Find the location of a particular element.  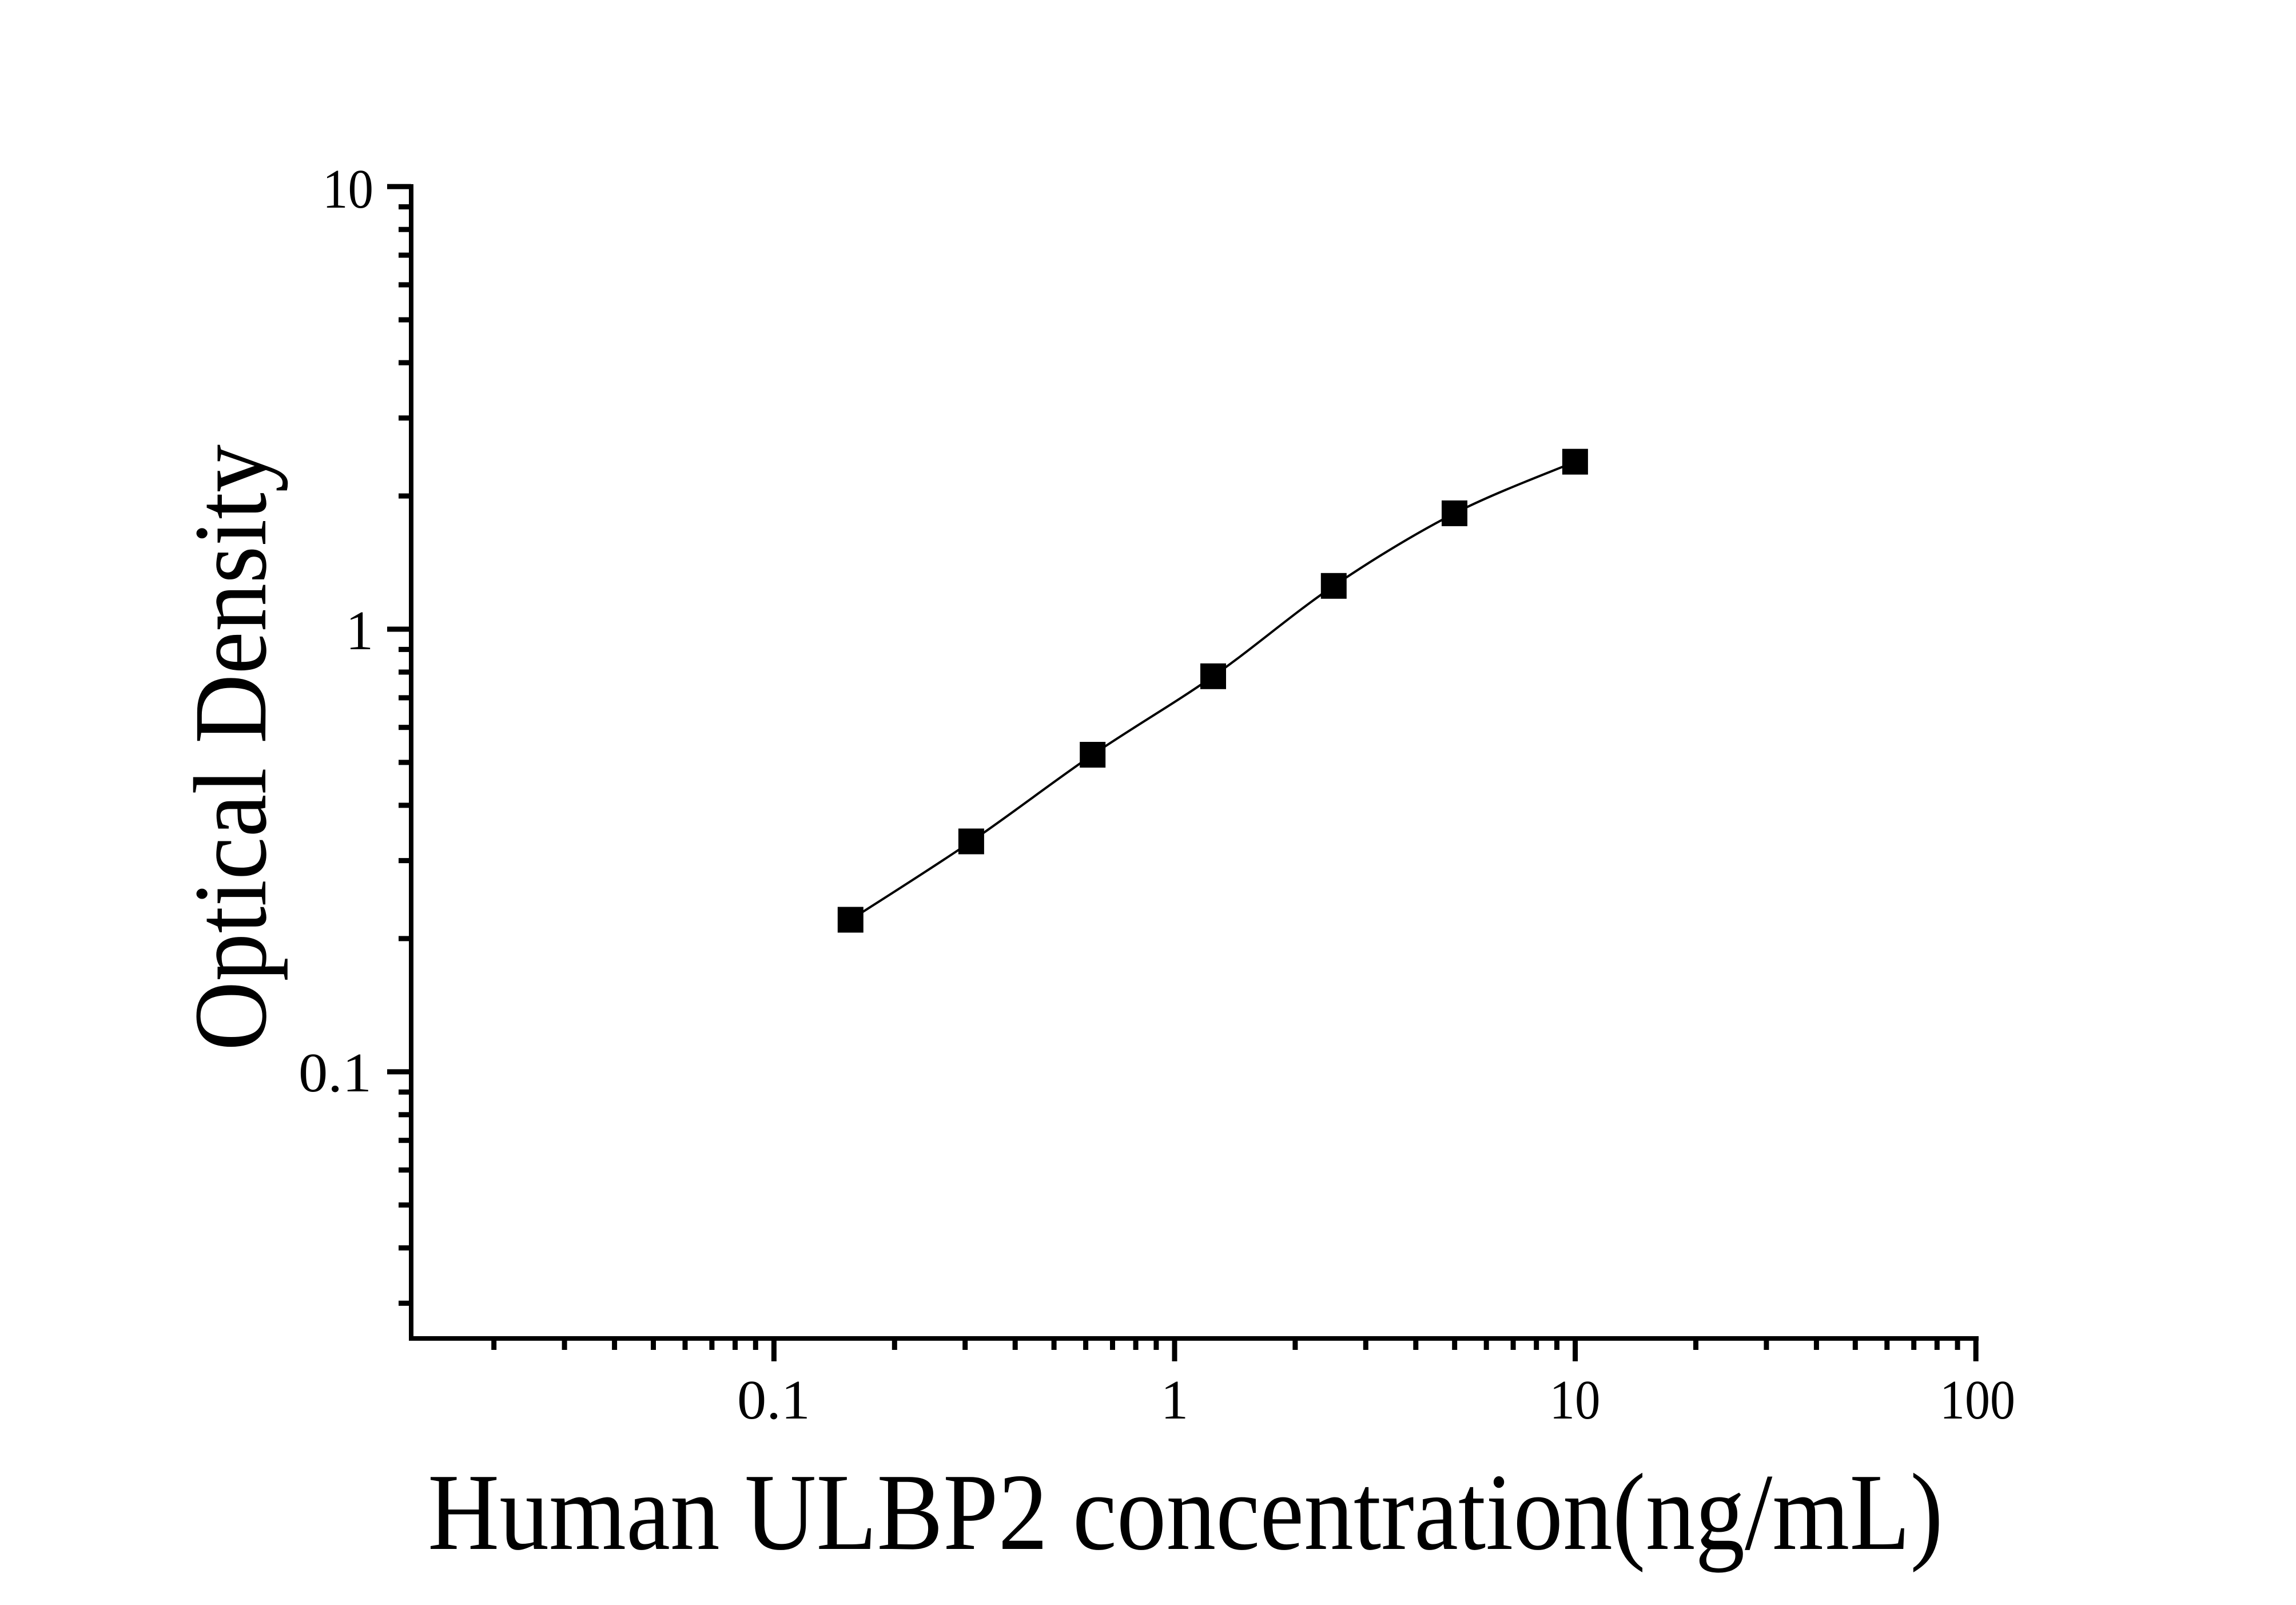

svg-text: Optical Density is located at coordinates (231, 747).